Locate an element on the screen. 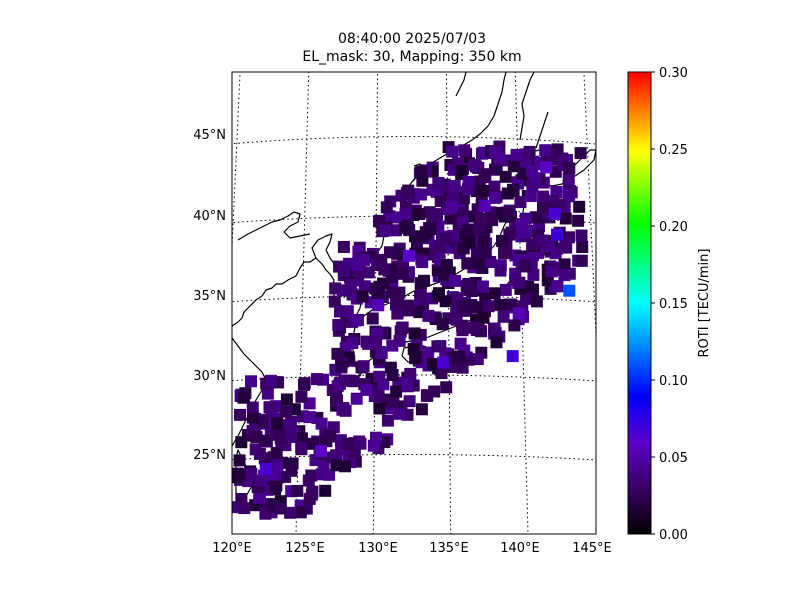 The image size is (800, 600). colorbar-gradient is located at coordinates (639, 303).